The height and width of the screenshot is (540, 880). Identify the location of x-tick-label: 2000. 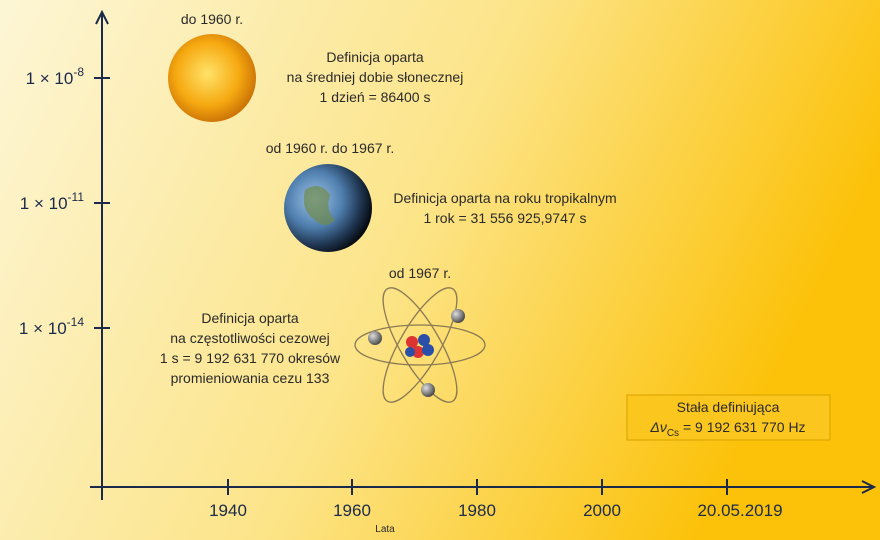
(602, 510).